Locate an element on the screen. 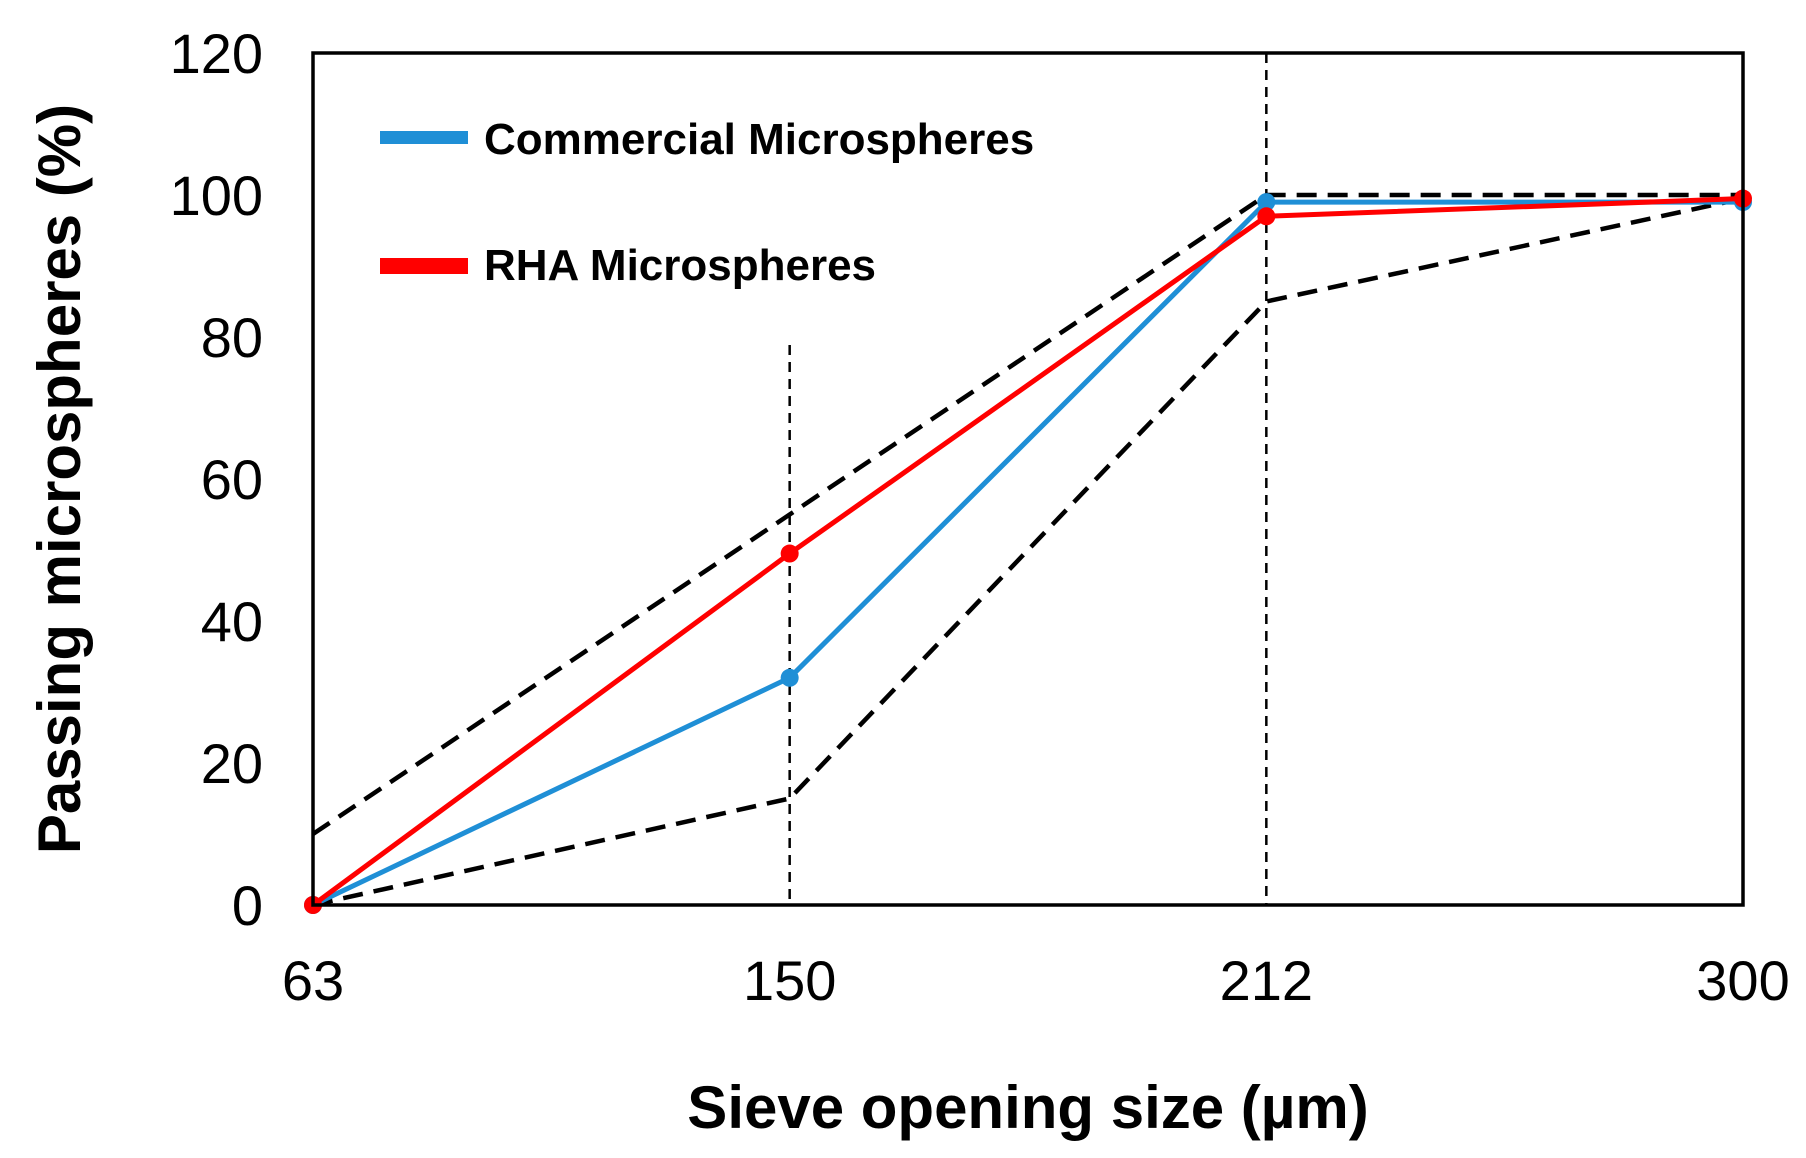  x-tick-label: 150 is located at coordinates (789, 980).